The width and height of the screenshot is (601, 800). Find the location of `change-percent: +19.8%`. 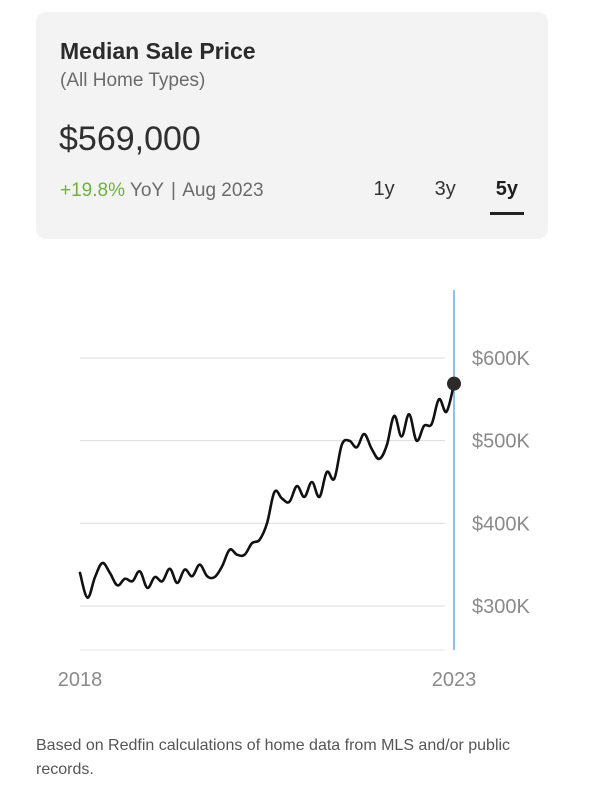

change-percent: +19.8% is located at coordinates (92, 190).